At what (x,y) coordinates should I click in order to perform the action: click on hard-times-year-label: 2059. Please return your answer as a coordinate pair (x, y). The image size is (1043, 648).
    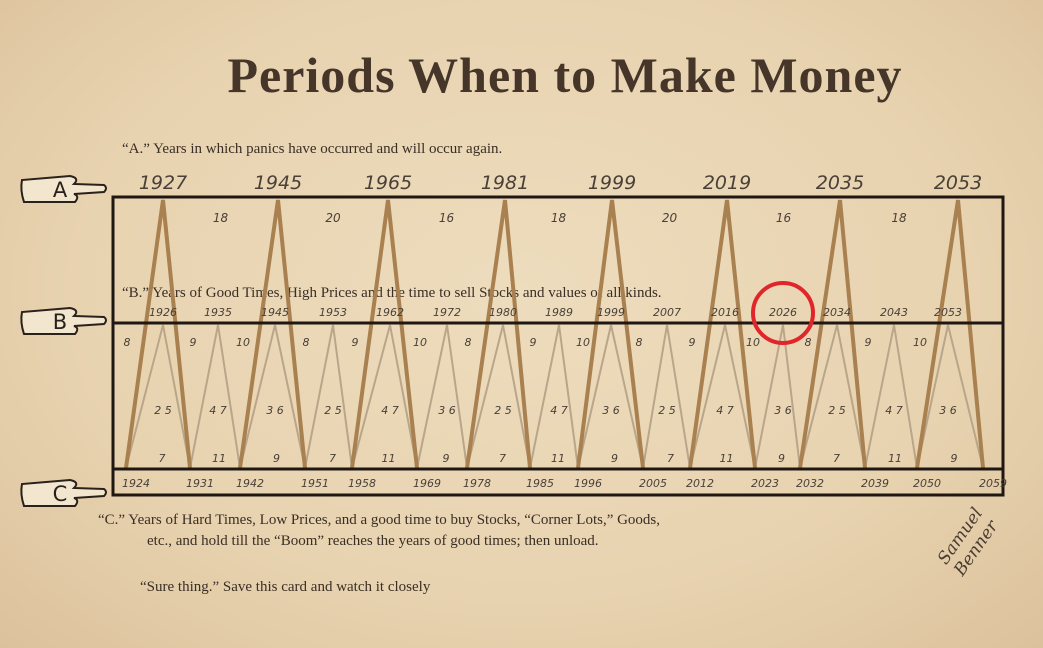
    Looking at the image, I should click on (993, 483).